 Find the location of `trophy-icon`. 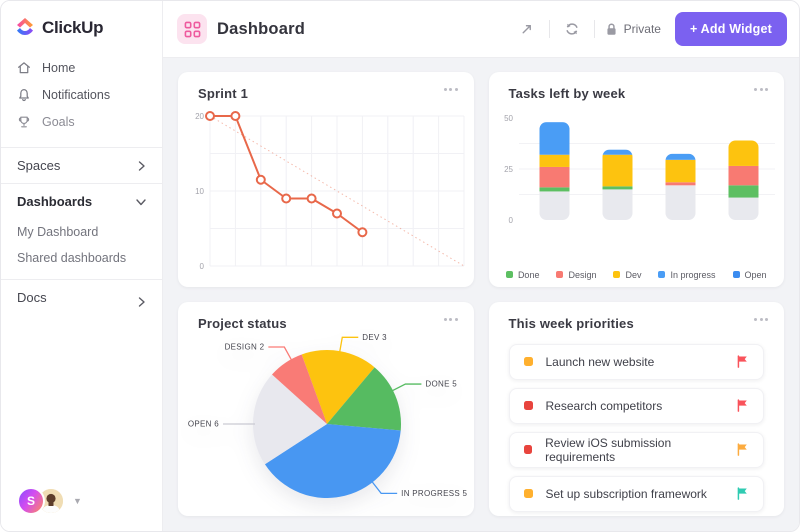

trophy-icon is located at coordinates (24, 121).